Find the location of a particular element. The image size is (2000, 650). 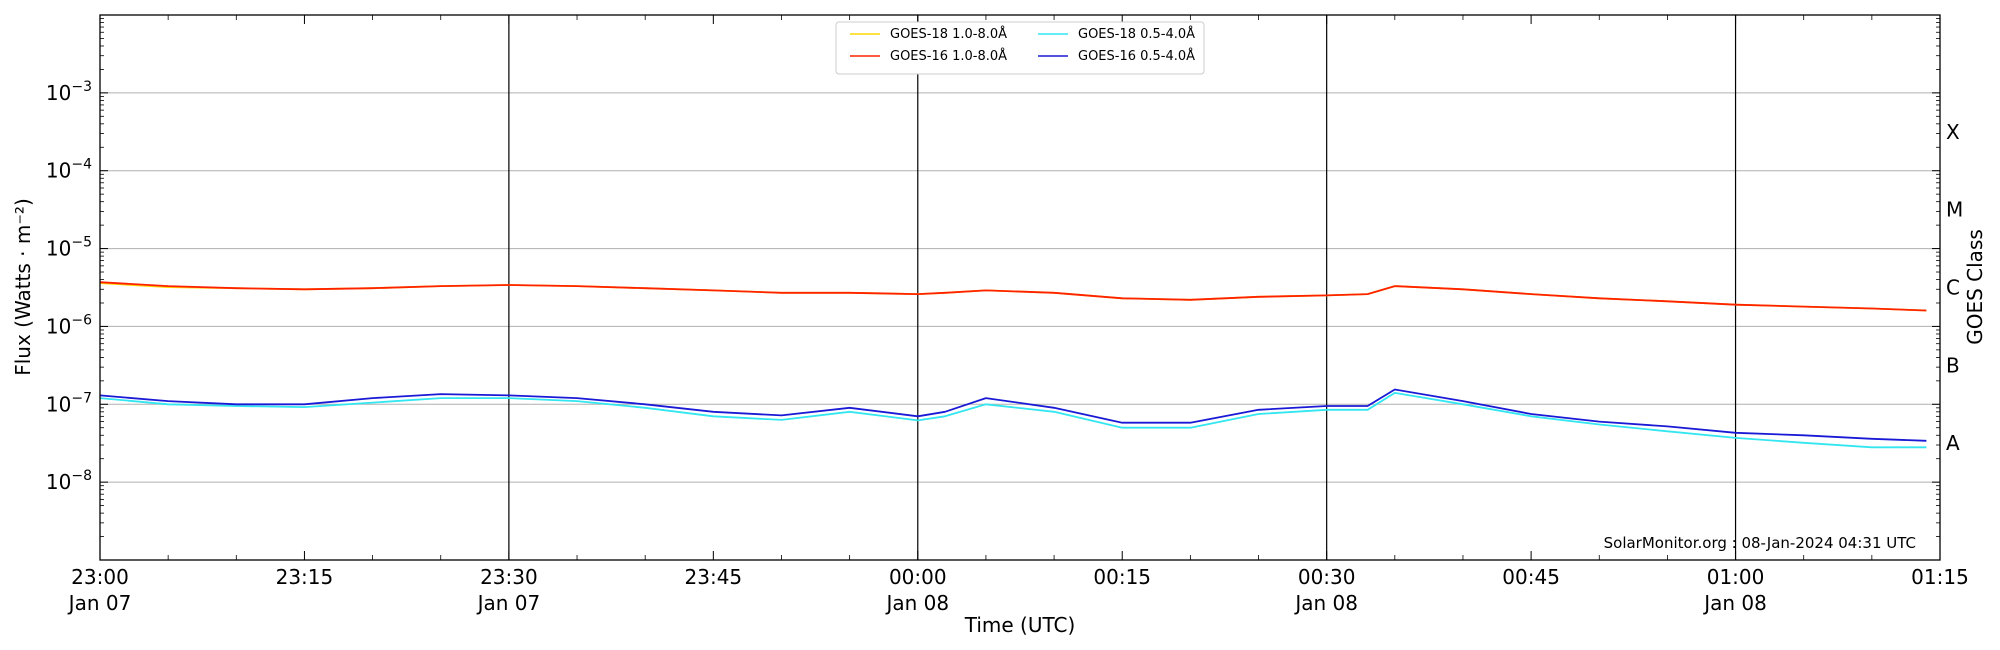

y-tick-label: 10⁻⁴ is located at coordinates (69, 170).